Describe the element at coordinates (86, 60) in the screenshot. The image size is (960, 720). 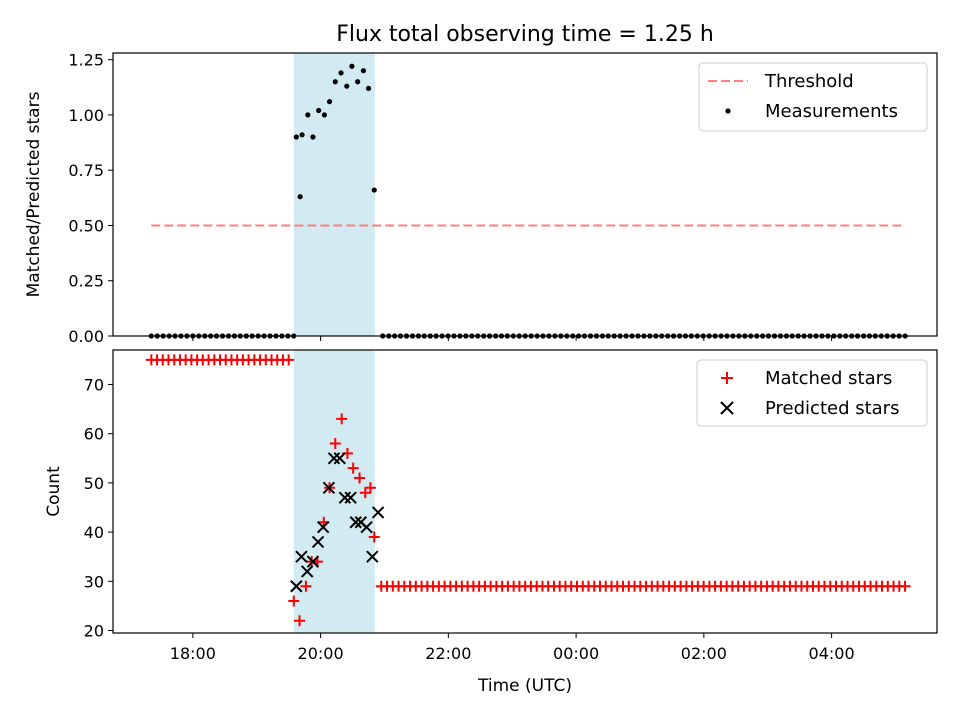
I see `y-tick-label: 1.25` at that location.